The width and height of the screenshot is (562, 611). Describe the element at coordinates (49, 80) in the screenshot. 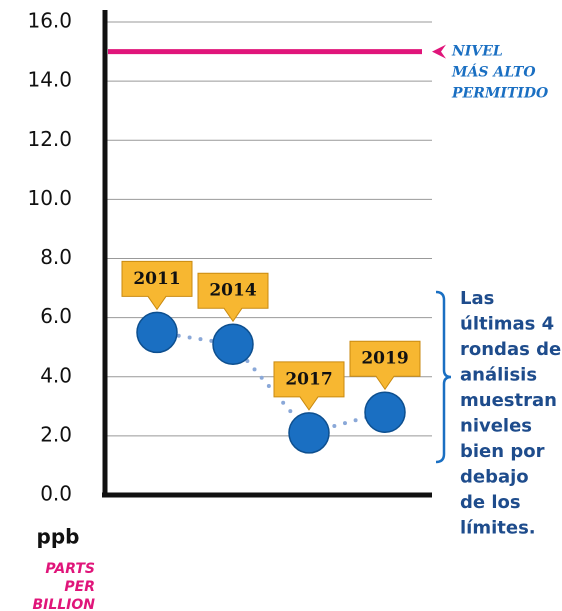

I see `y-tick-label: 14.0` at that location.